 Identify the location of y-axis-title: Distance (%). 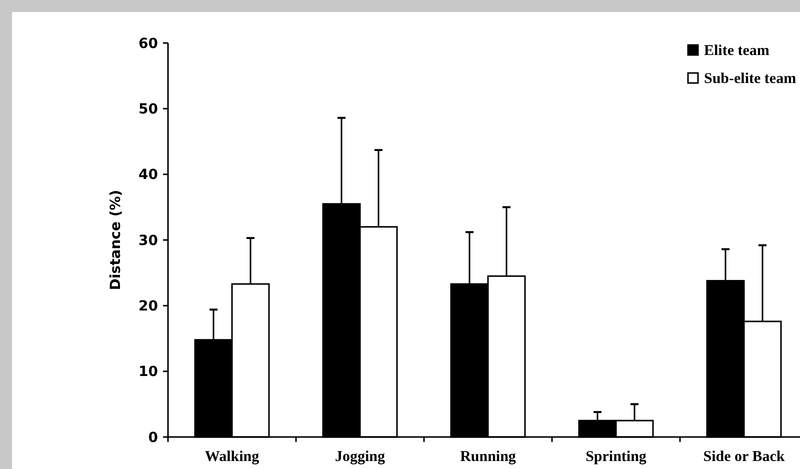
(116, 240).